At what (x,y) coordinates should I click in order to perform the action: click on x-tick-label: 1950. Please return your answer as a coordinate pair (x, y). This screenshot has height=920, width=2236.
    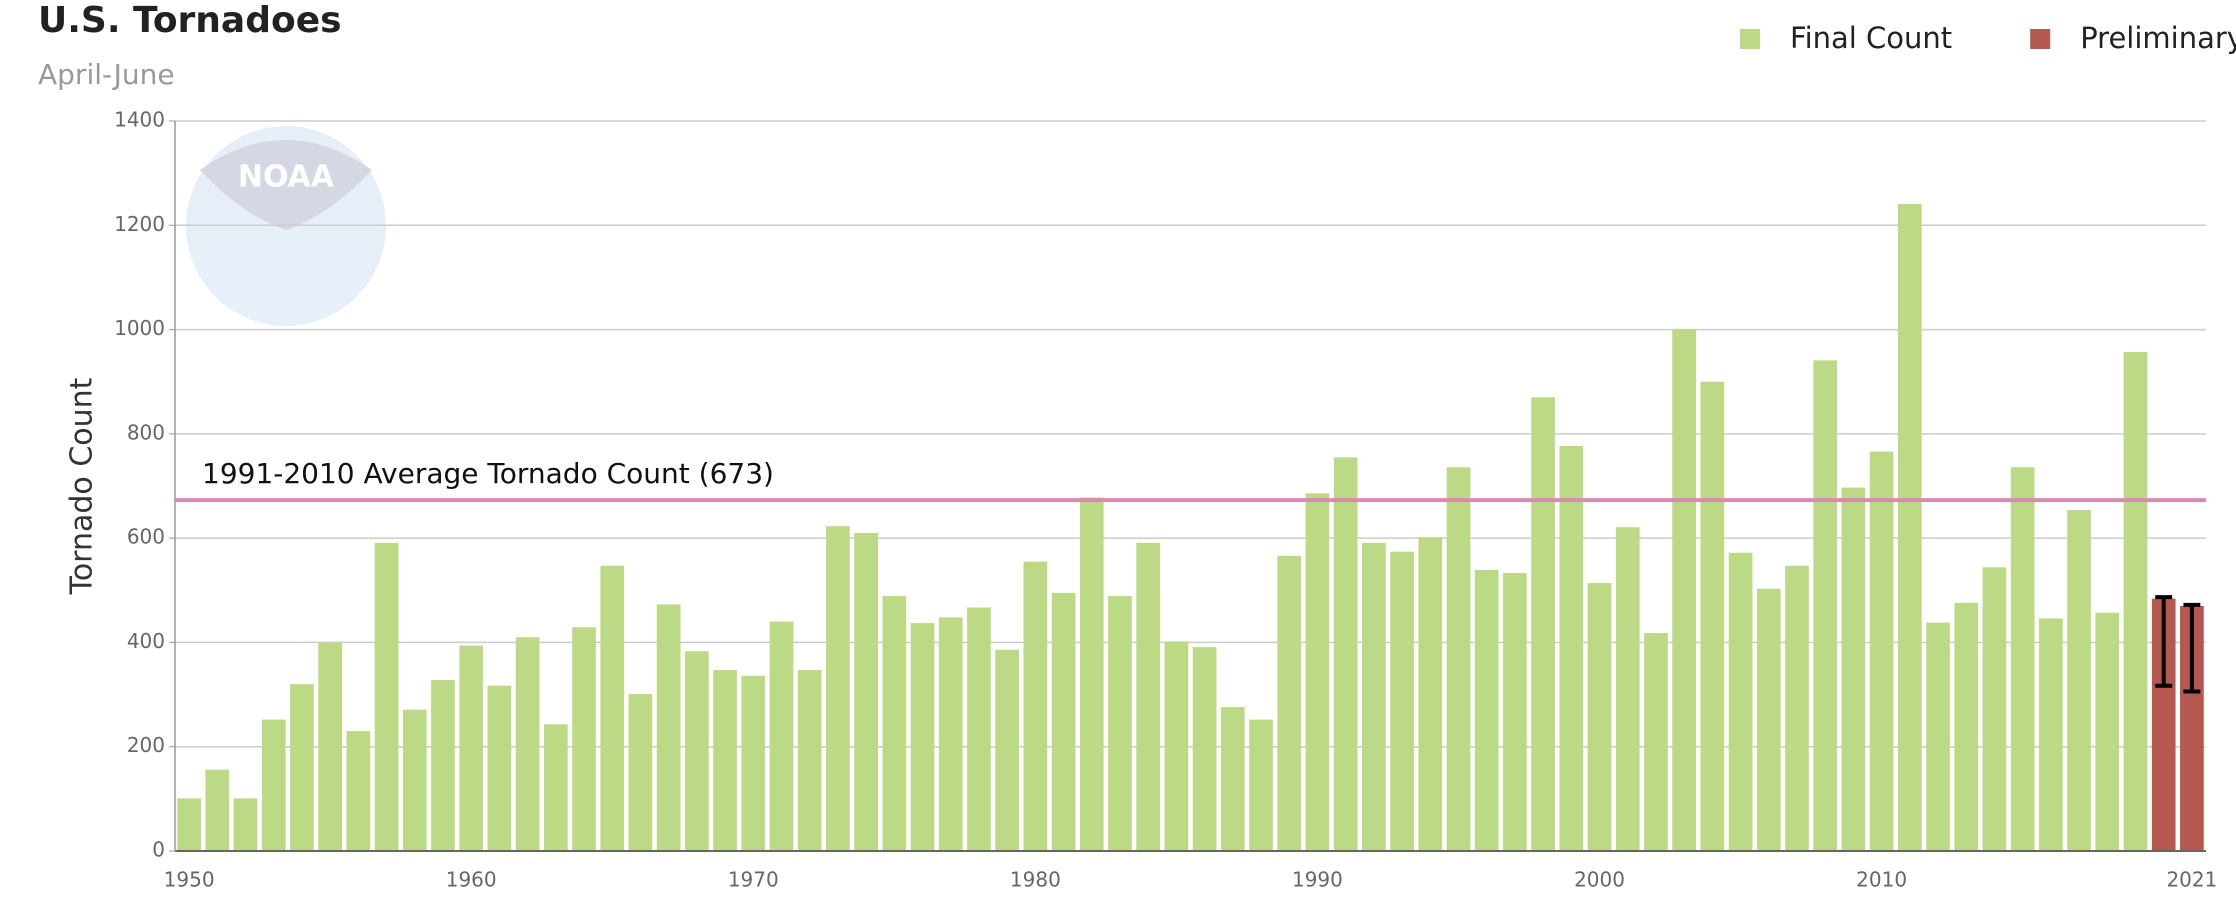
    Looking at the image, I should click on (189, 880).